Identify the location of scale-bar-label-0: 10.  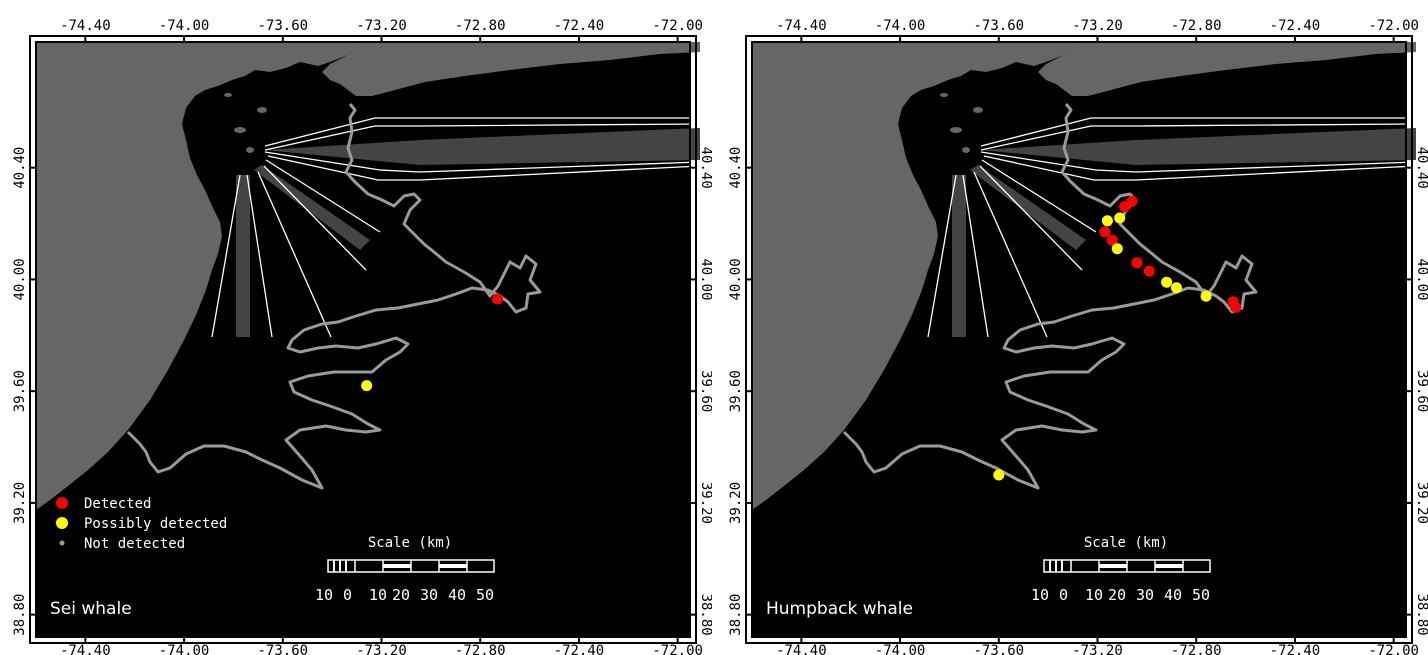
(324, 595).